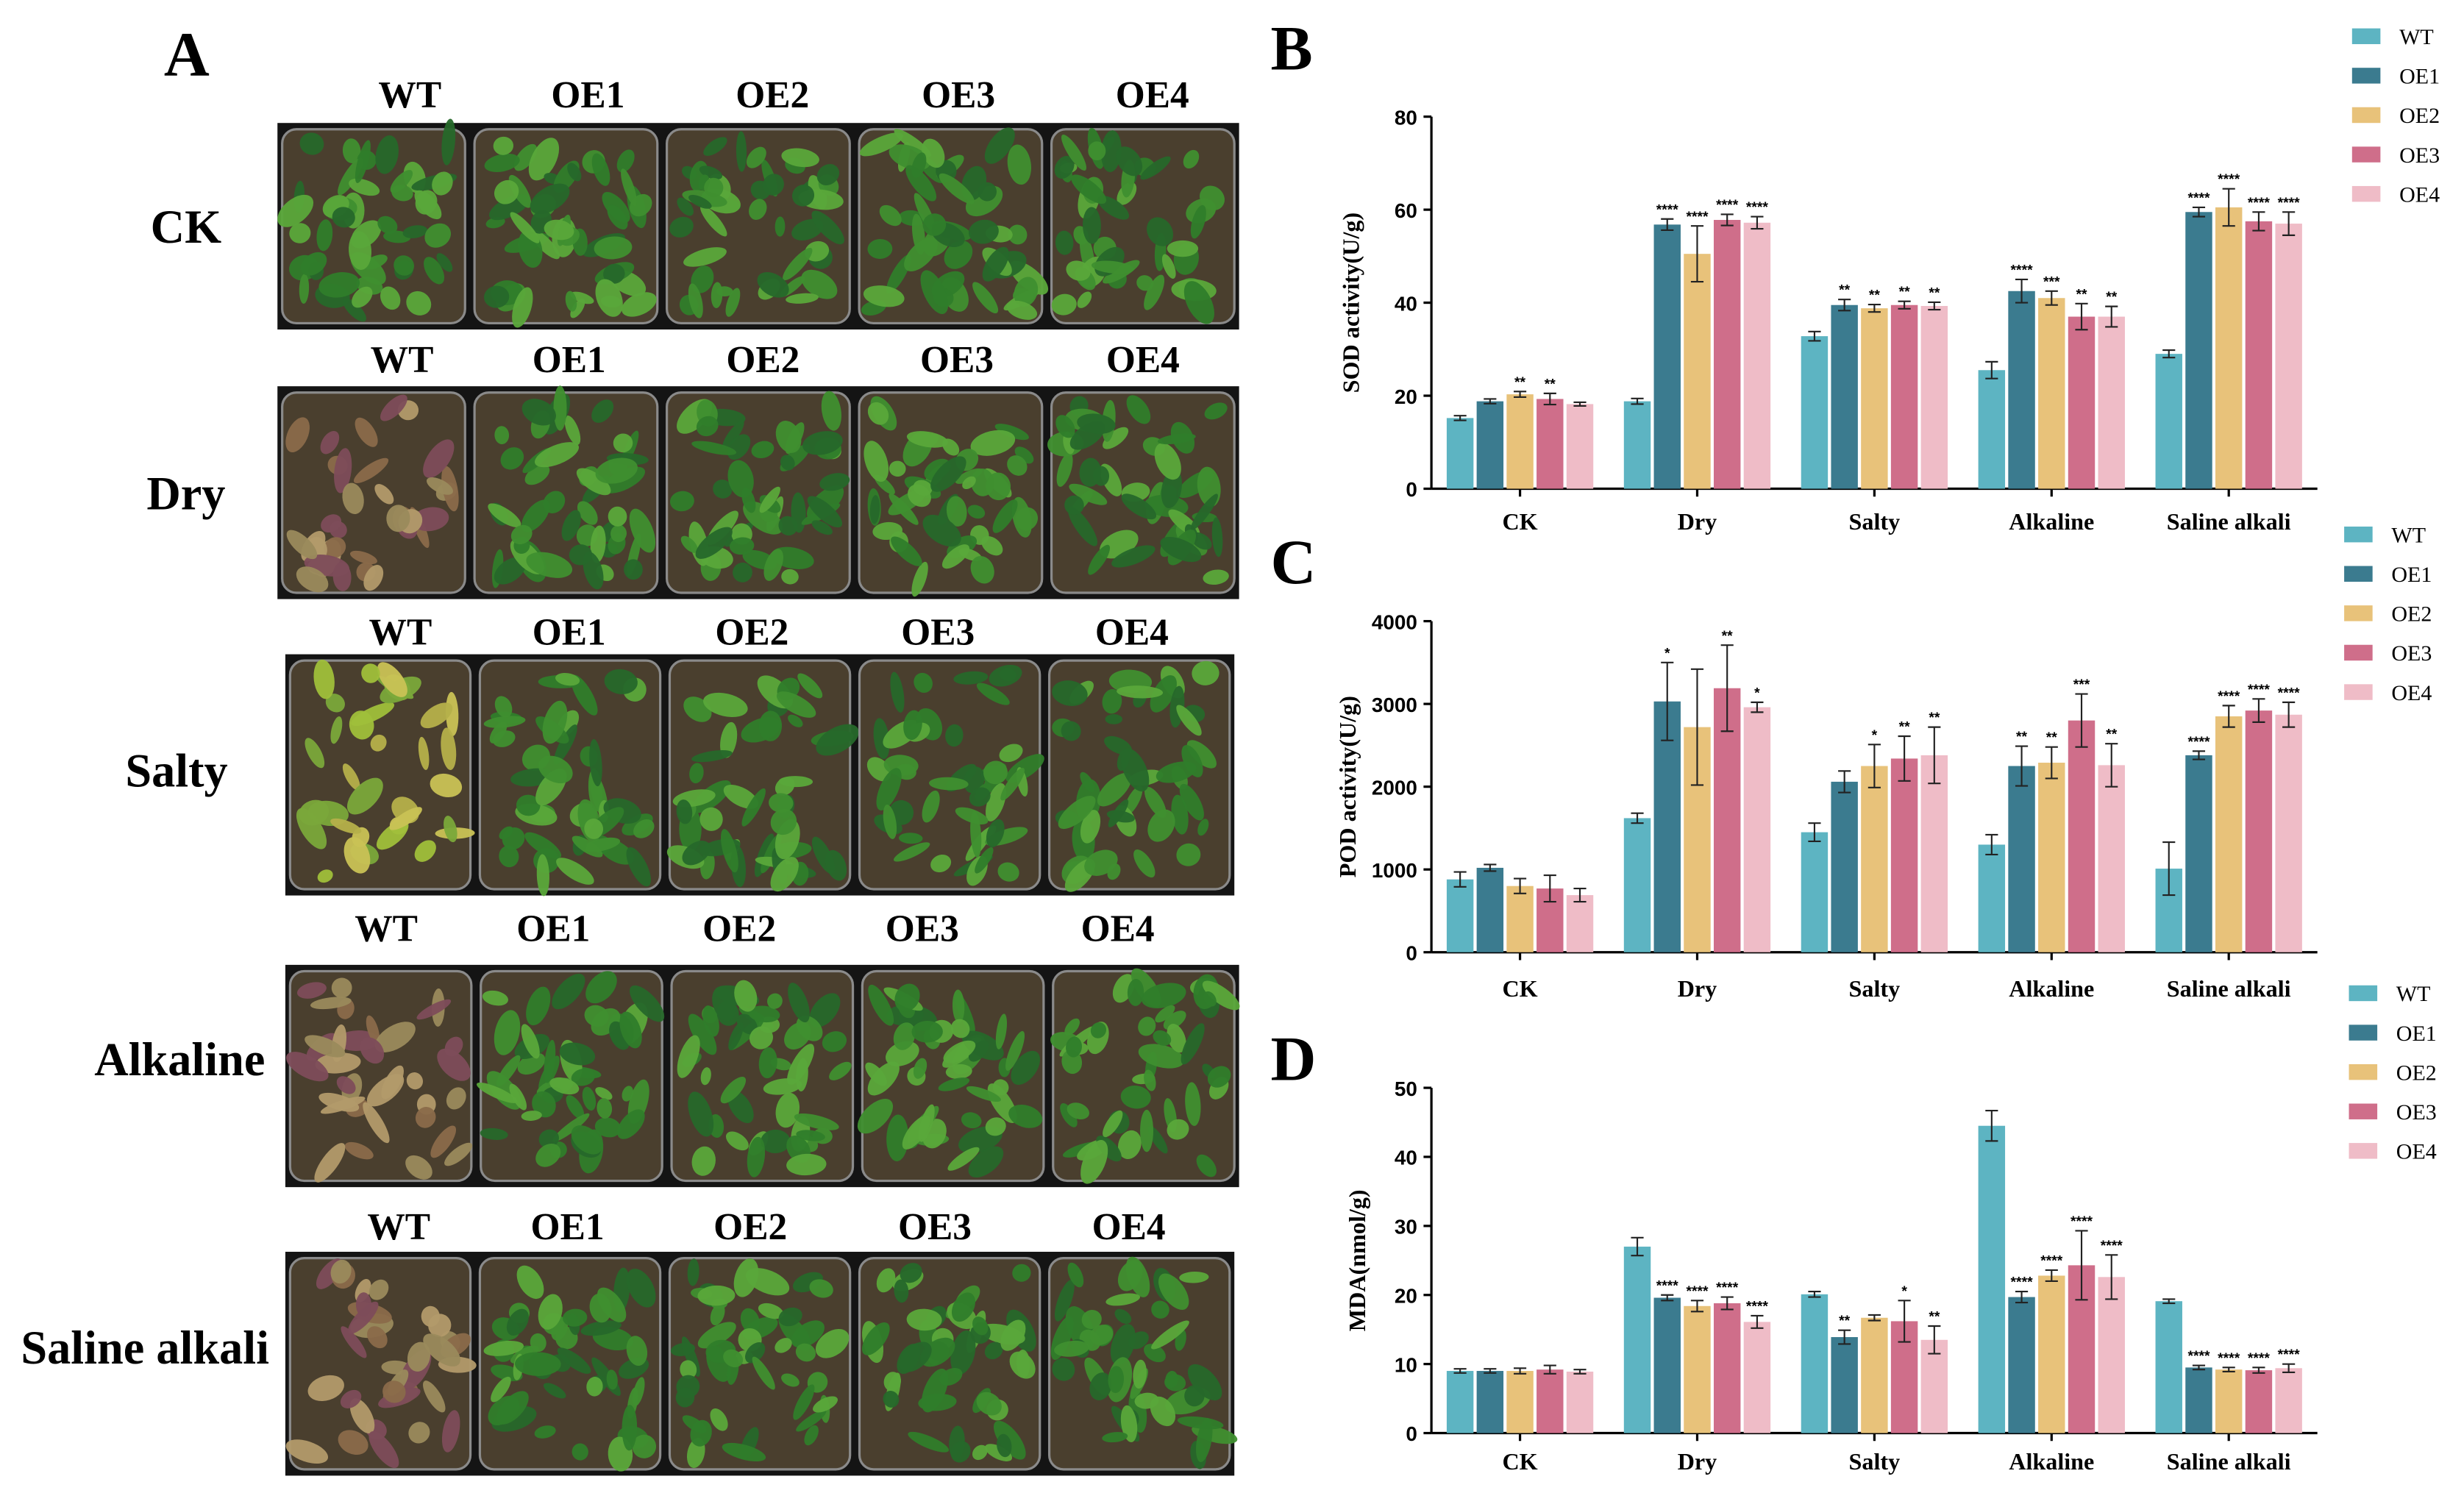 This screenshot has height=1493, width=2464. What do you see at coordinates (402, 360) in the screenshot?
I see `genotype-label: WT` at bounding box center [402, 360].